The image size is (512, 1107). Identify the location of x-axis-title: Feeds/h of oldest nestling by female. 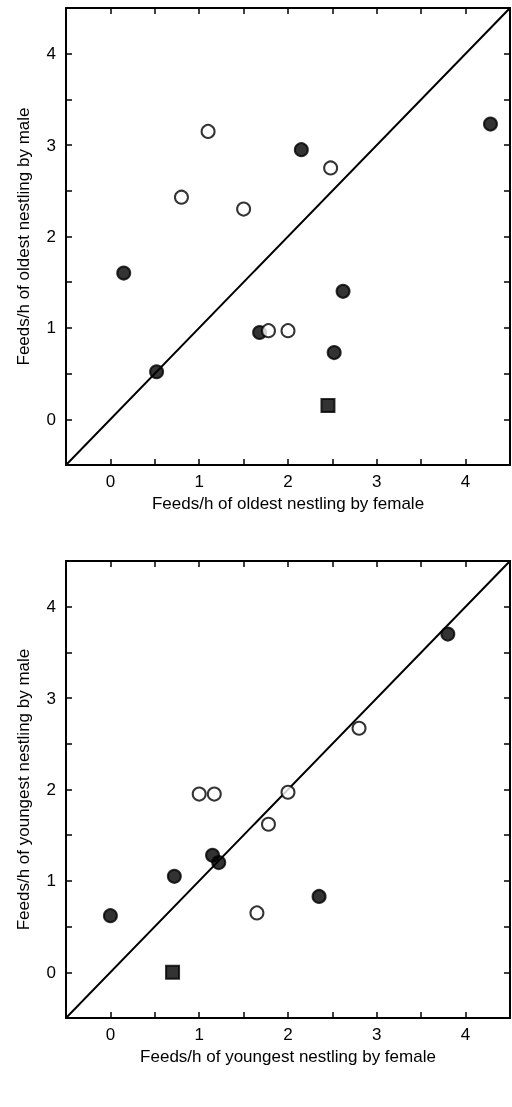
(288, 503).